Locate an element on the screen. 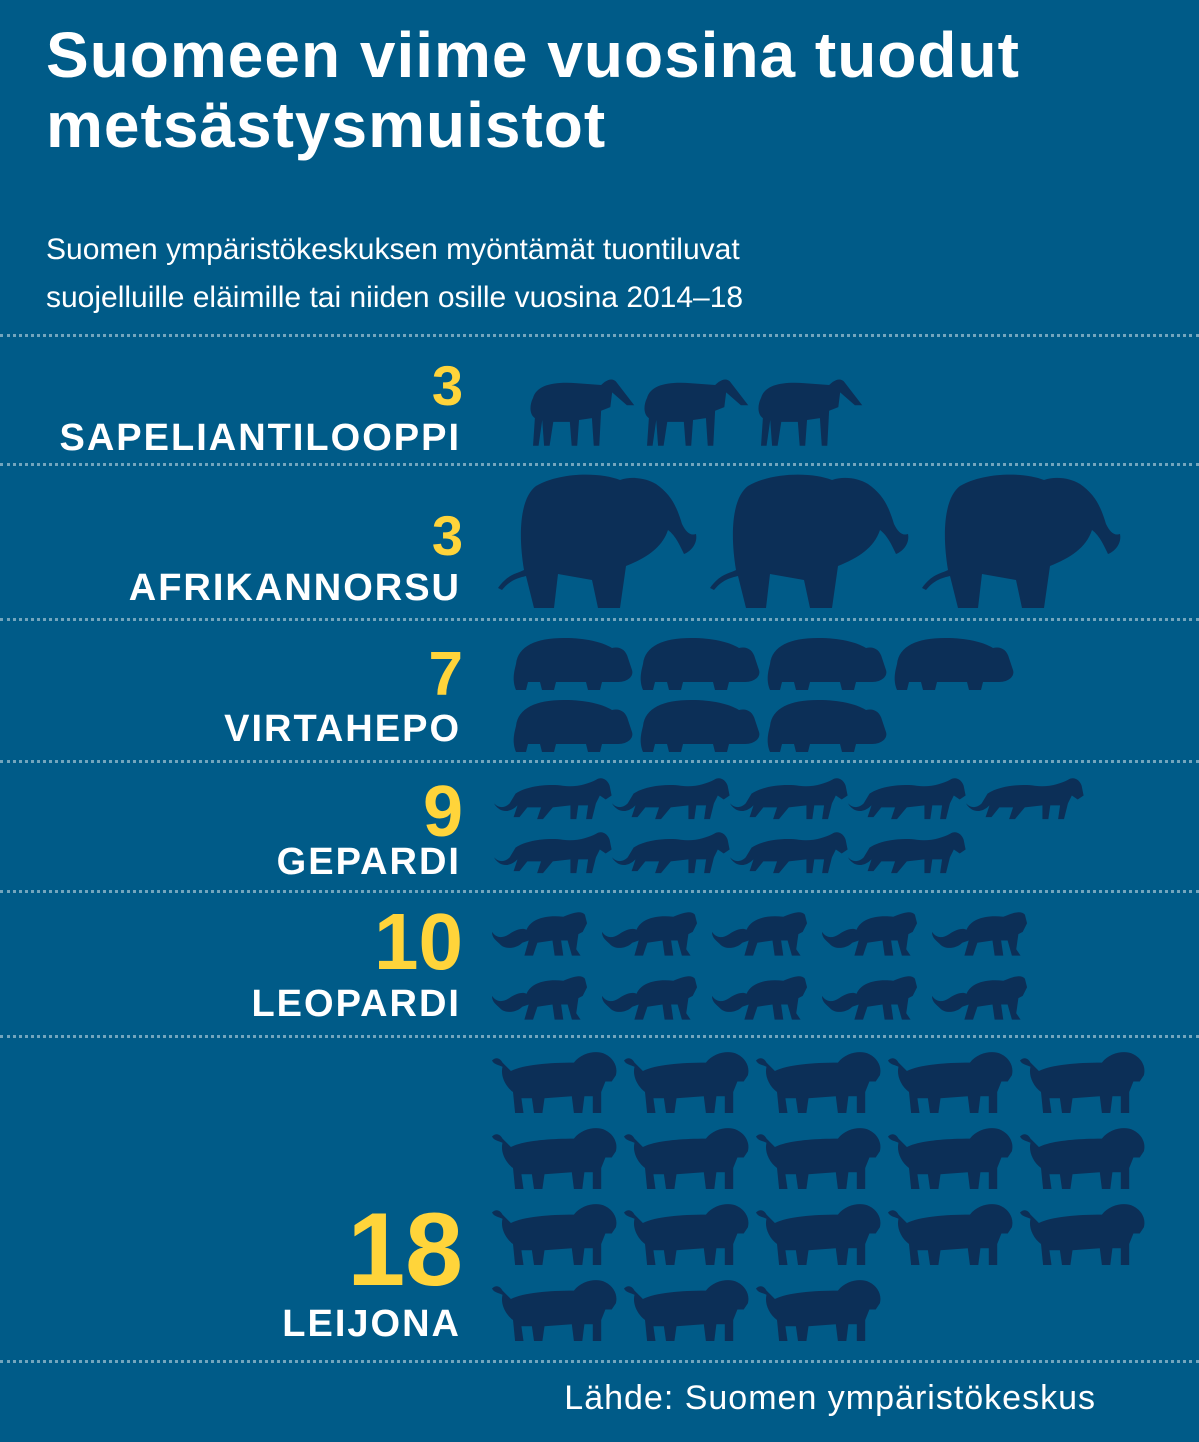 Image resolution: width=1199 pixels, height=1442 pixels. title-line-2: metsästysmuistot is located at coordinates (326, 125).